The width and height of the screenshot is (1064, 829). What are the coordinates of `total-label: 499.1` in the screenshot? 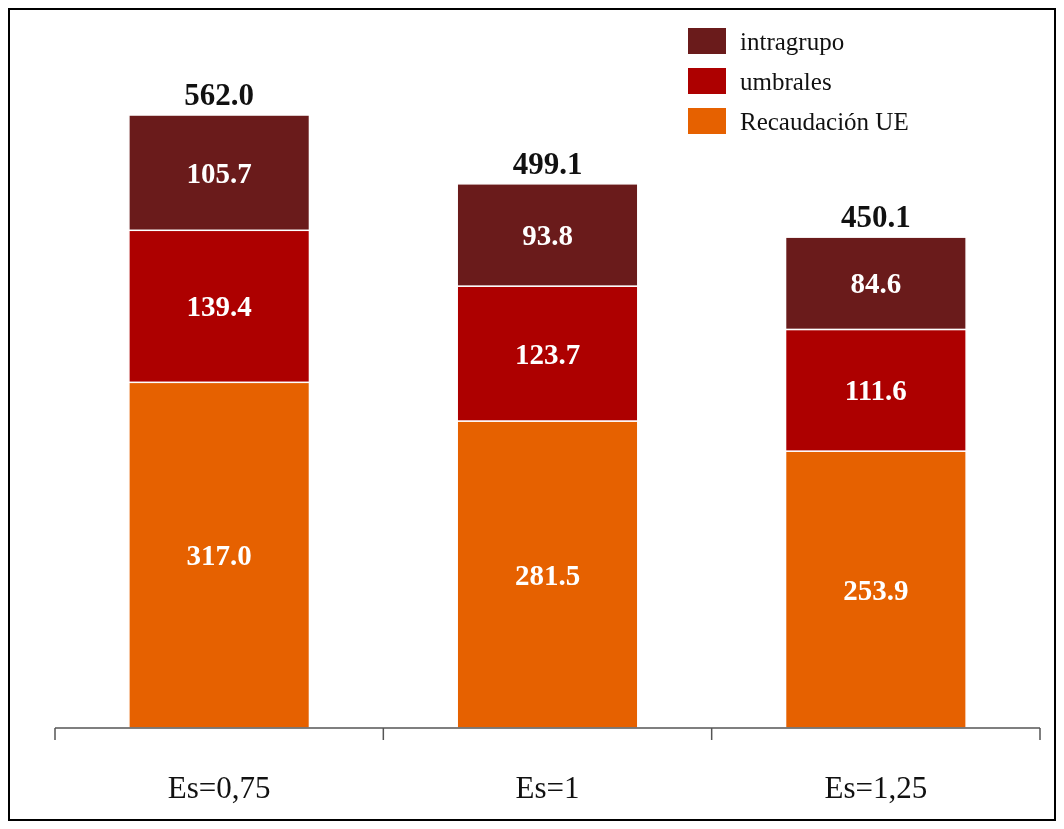 It's located at (547, 163).